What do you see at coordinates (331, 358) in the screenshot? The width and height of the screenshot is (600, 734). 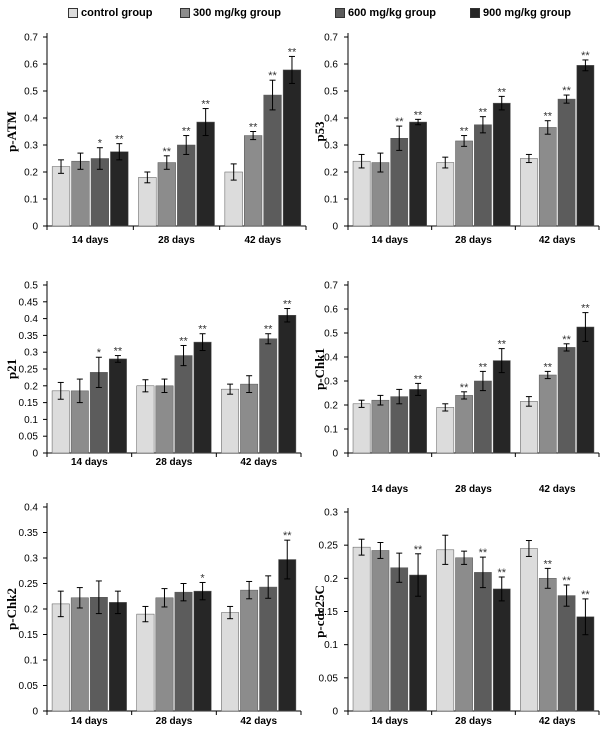 I see `y-tick-label-p-chk1: 0.4` at bounding box center [331, 358].